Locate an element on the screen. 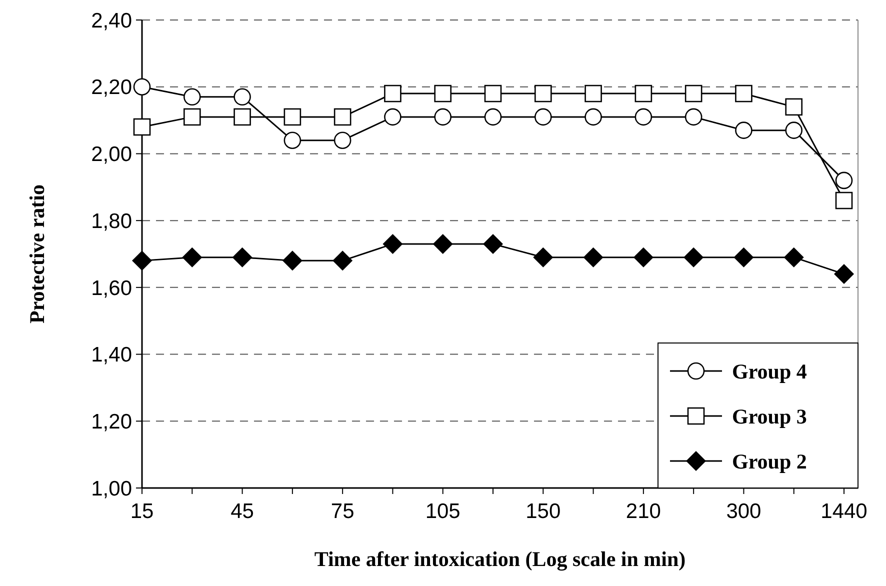 Image resolution: width=886 pixels, height=586 pixels. y-tick-label: 1,60 is located at coordinates (111, 288).